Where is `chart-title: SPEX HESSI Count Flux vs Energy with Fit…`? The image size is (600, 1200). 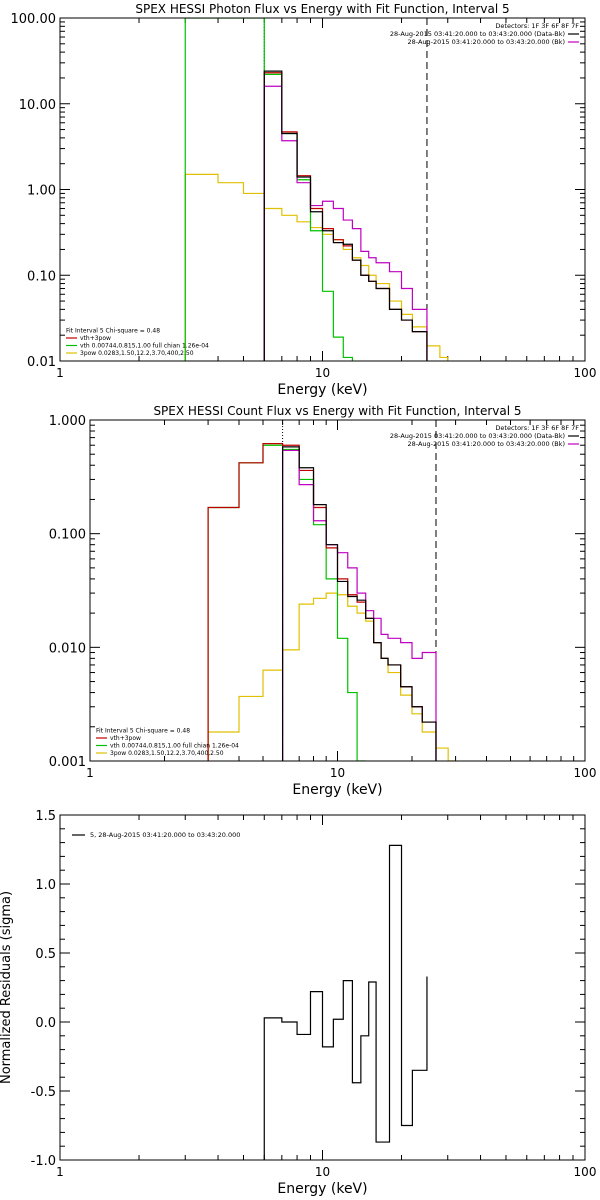
chart-title: SPEX HESSI Count Flux vs Energy with Fit… is located at coordinates (337, 411).